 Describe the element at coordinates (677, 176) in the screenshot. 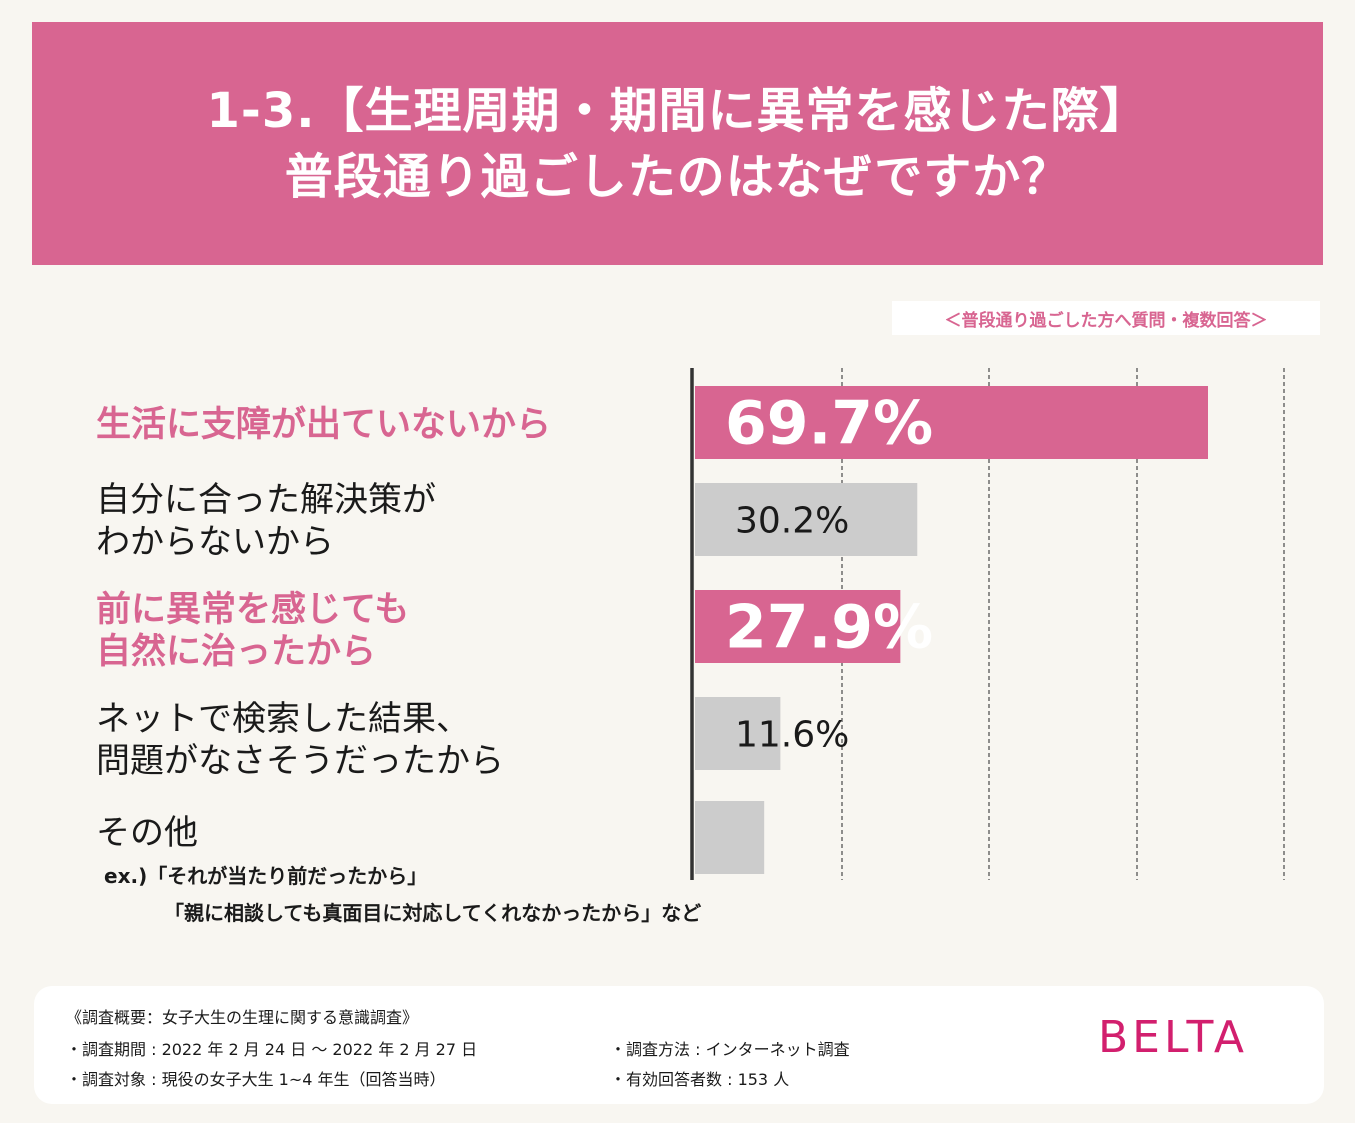

I see `title-line-2: 普段通り過ごしたのはなぜですか？` at that location.